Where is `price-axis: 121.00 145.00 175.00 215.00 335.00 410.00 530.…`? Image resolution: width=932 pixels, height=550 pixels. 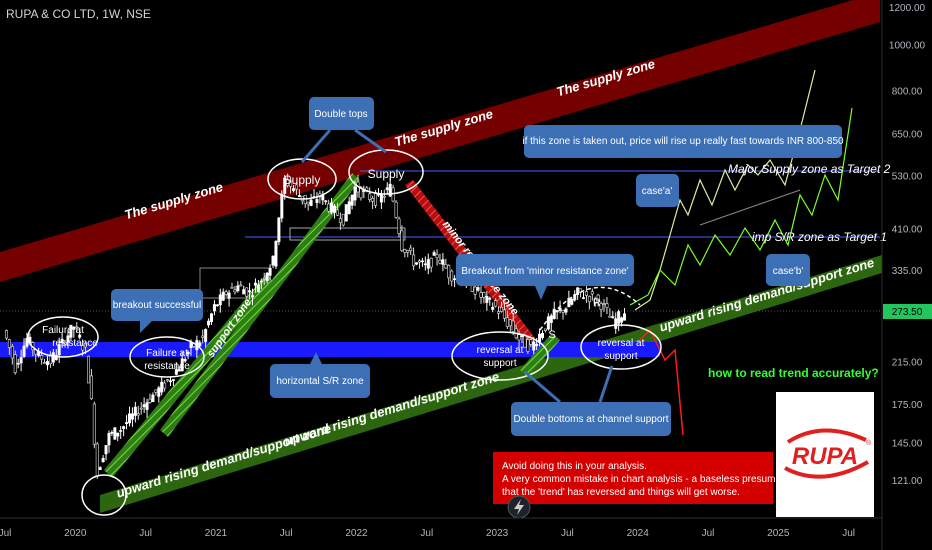 price-axis: 121.00 145.00 175.00 215.00 335.00 410.00 530.… is located at coordinates (907, 245).